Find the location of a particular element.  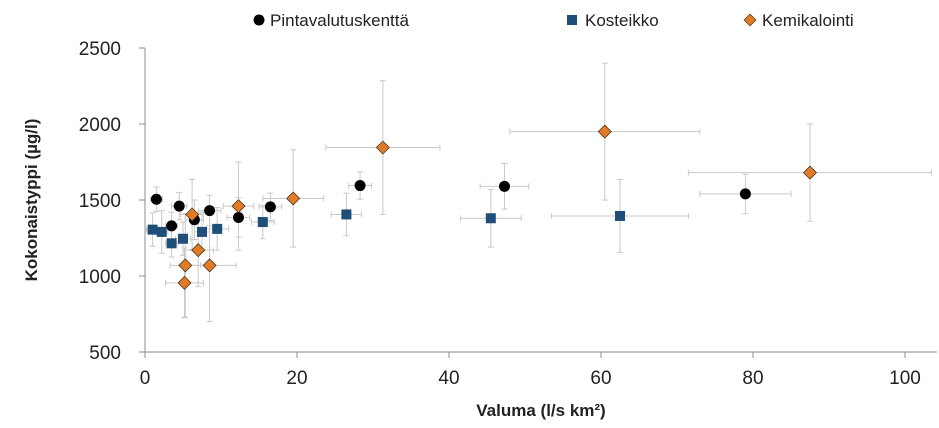

y-tick-label: 1000 is located at coordinates (100, 277).